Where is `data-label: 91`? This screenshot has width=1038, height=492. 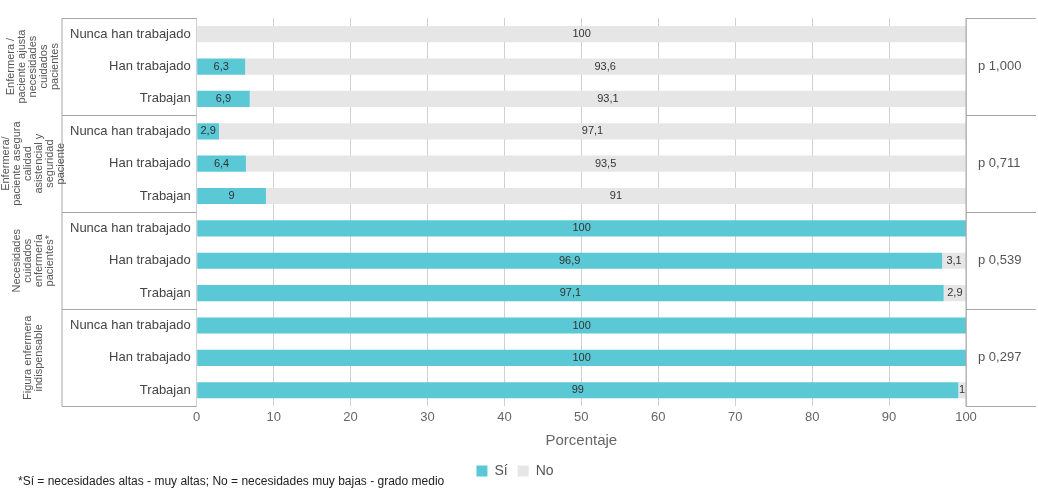
data-label: 91 is located at coordinates (616, 195).